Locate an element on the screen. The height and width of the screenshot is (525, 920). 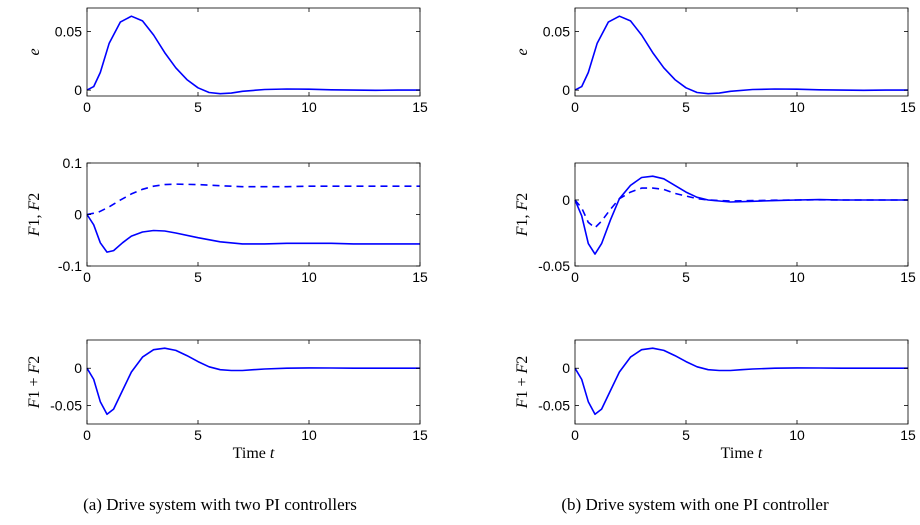
chart-a1-xtick-label: 10 is located at coordinates (309, 107).